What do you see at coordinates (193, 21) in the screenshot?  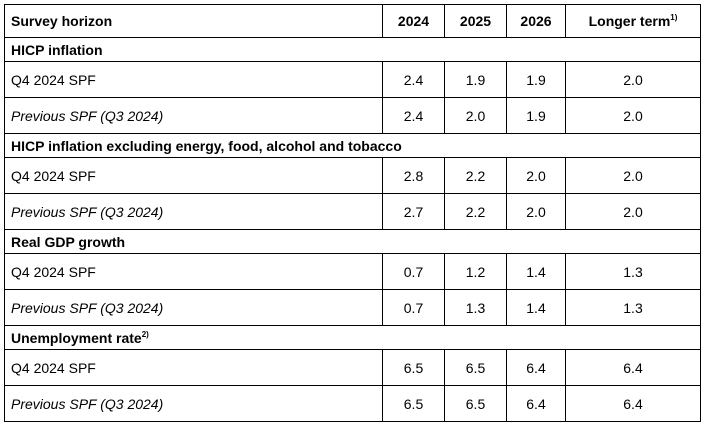 I see `header-survey-horizon: Survey horizon` at bounding box center [193, 21].